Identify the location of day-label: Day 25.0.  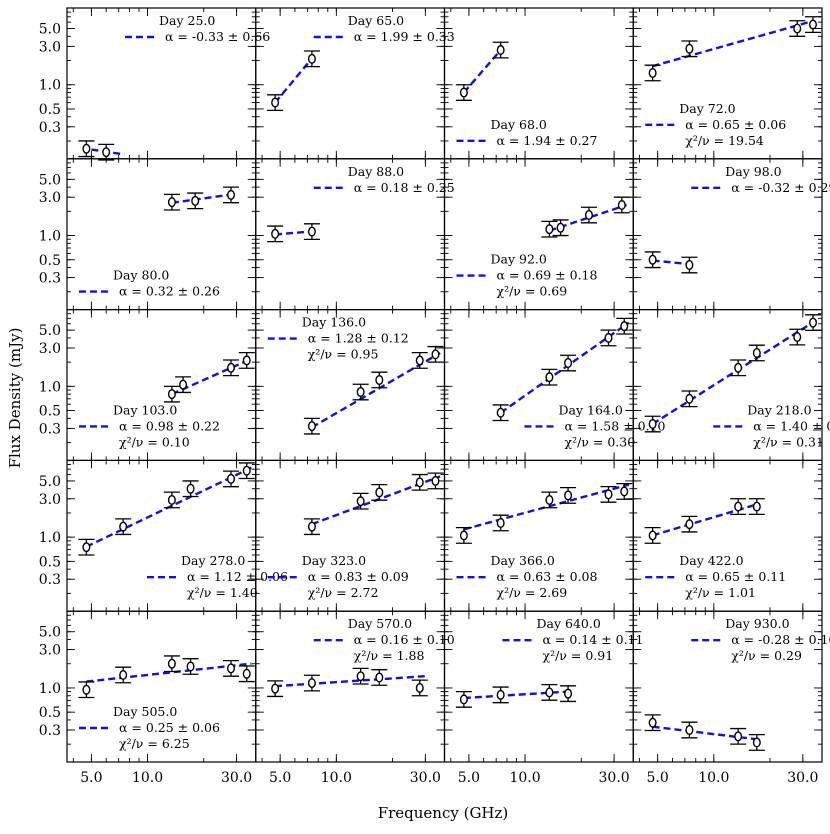
(187, 20).